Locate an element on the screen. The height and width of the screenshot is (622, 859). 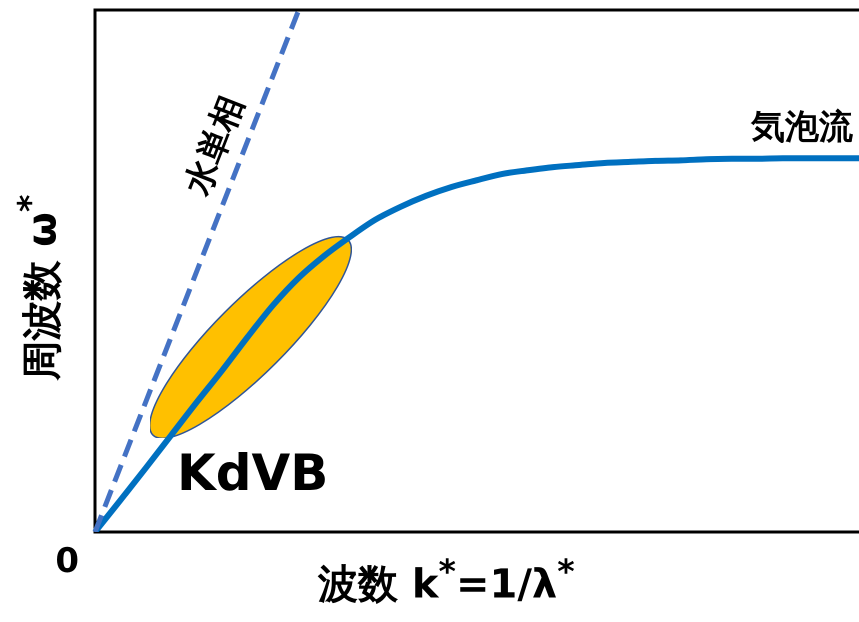
x-axis-title: 波数 k$^{*}$=1/λ$^{*}$ is located at coordinates (446, 581).